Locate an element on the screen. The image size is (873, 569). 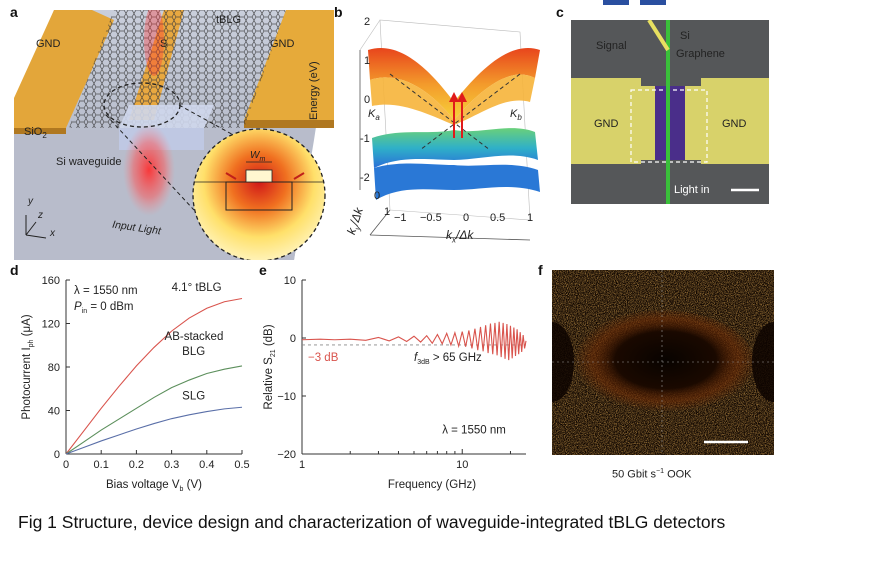
d-annotation-pin: Pin = 0 dBm is located at coordinates (103, 308).